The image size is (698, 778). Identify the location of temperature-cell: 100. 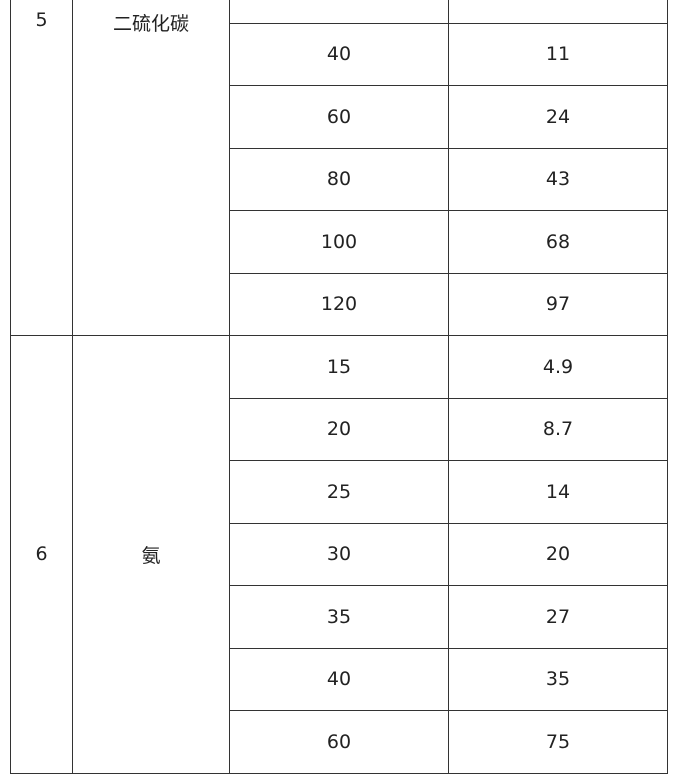
(339, 242).